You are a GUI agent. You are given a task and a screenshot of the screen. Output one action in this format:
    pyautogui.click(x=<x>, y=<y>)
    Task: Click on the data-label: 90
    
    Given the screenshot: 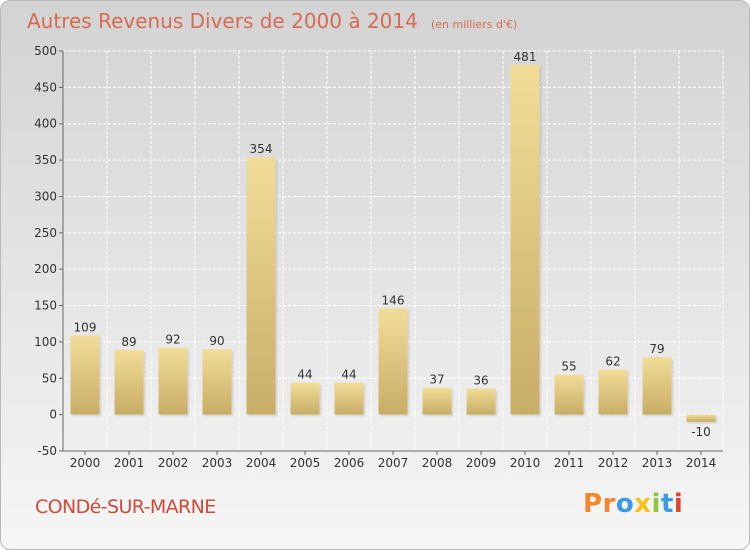 What is the action you would take?
    pyautogui.click(x=216, y=341)
    